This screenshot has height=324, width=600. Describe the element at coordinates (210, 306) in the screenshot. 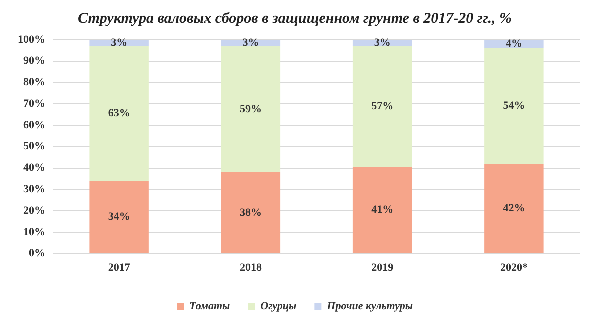

I see `legend-label: Томаты` at that location.